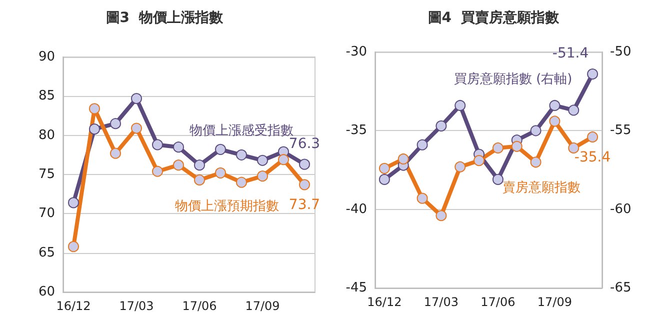 Image resolution: width=658 pixels, height=322 pixels. I want to click on data-label: -51.4, so click(570, 54).